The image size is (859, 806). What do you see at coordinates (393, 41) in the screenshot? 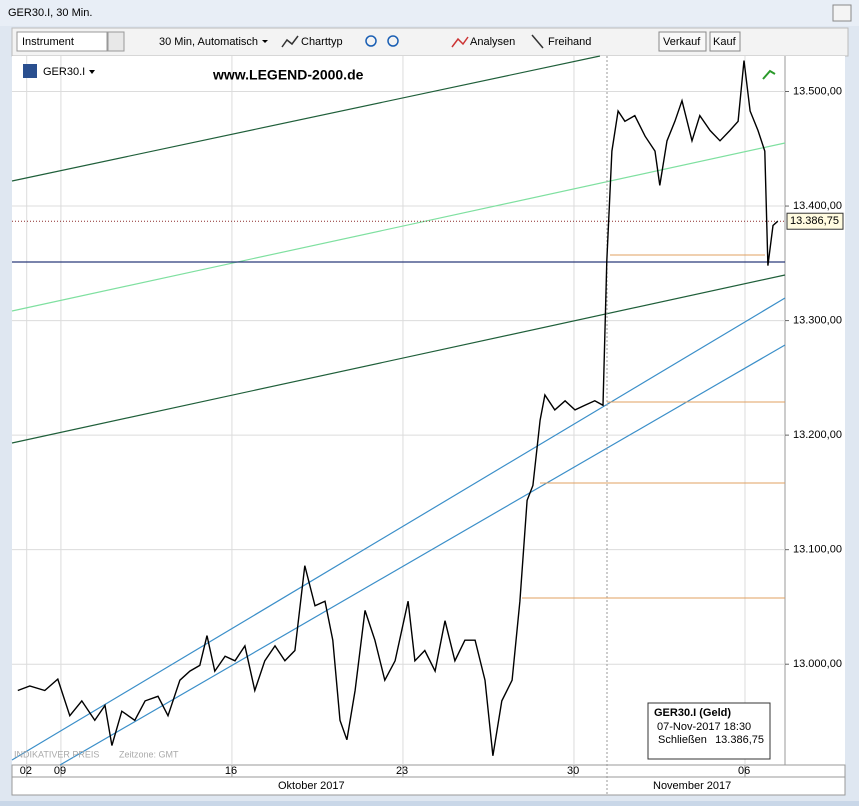
I see `zoom-out-icon` at bounding box center [393, 41].